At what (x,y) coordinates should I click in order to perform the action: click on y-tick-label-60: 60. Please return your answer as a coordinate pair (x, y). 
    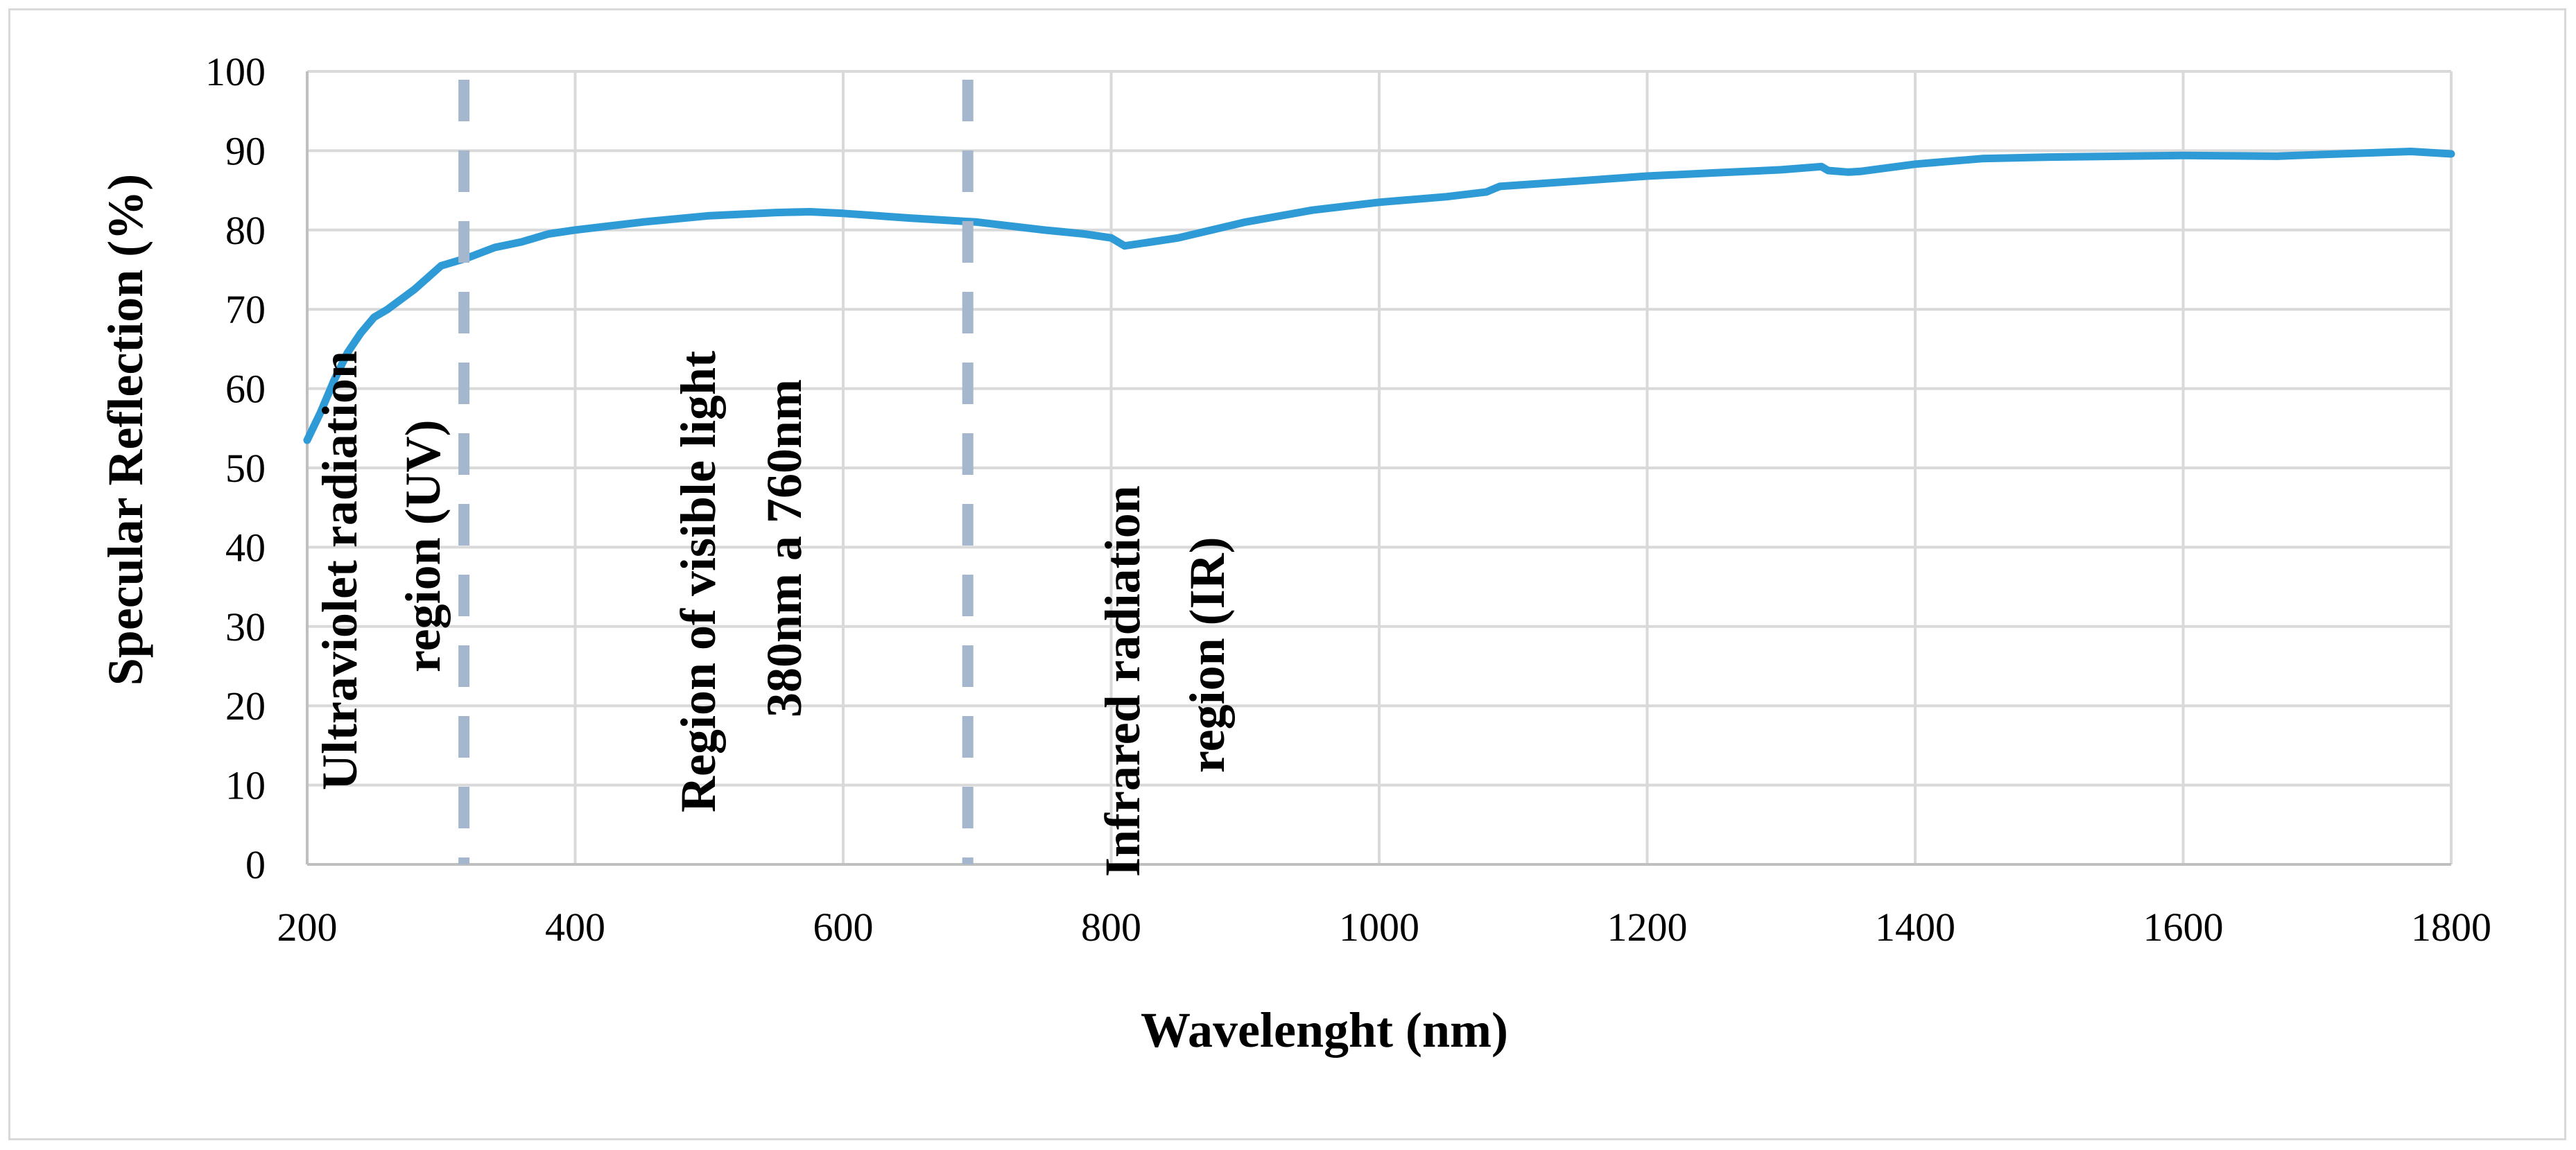
    Looking at the image, I should click on (245, 390).